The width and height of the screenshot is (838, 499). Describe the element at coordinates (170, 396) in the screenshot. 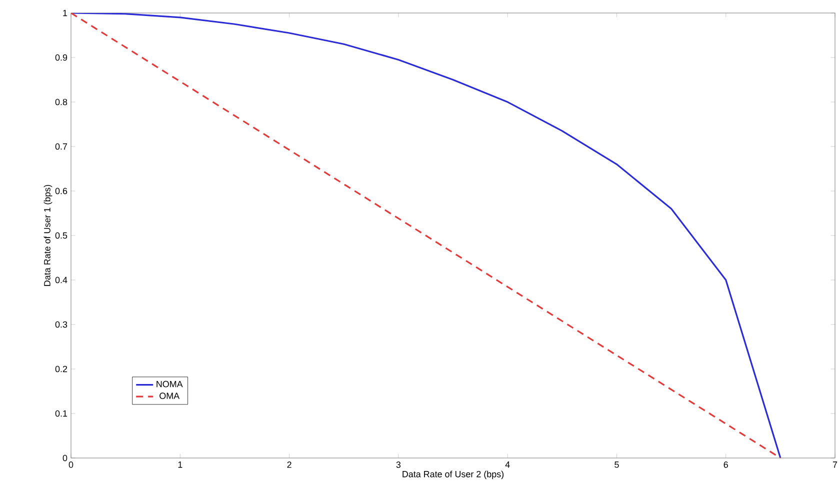

I see `legend-label: OMA` at that location.